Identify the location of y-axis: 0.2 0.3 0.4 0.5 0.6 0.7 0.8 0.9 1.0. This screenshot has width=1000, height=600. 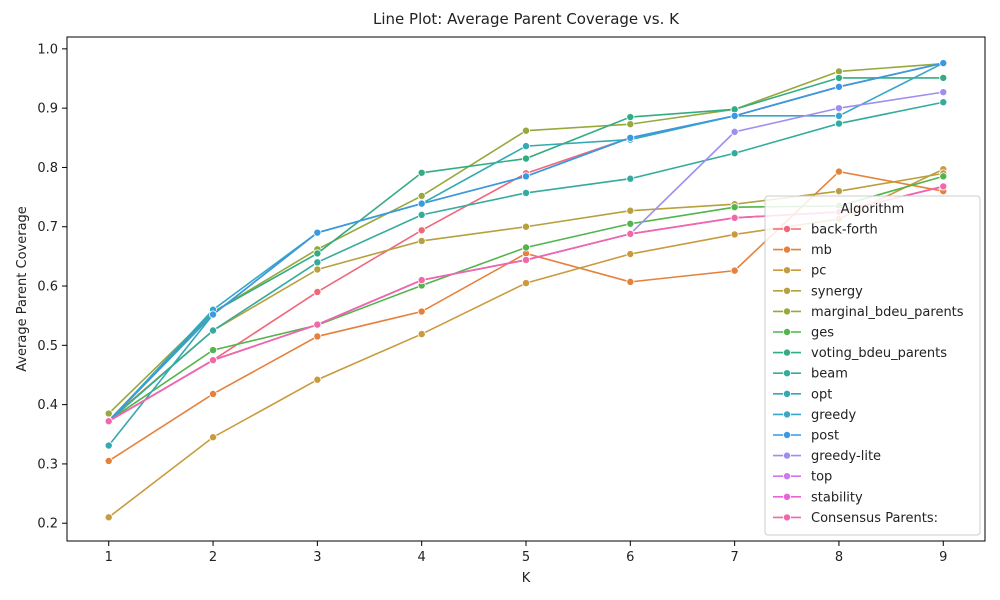
(52, 287).